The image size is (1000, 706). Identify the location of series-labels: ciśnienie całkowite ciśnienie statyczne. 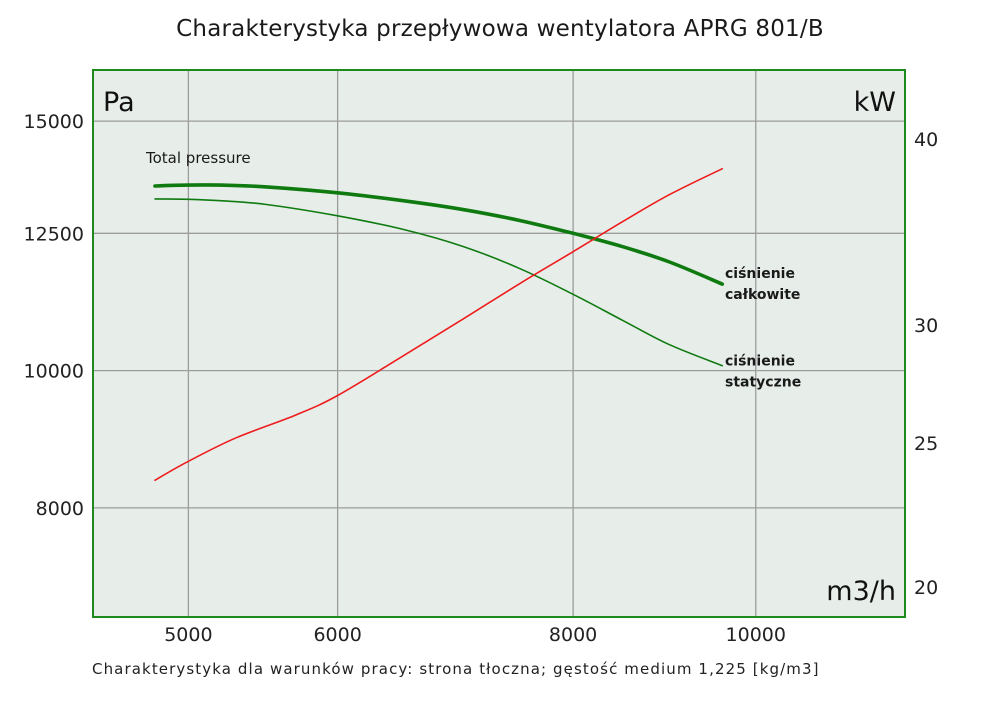
(763, 328).